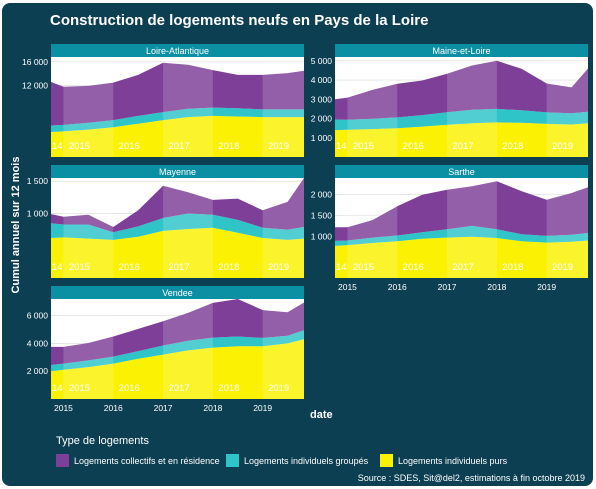 The image size is (596, 489). Describe the element at coordinates (79, 267) in the screenshot. I see `inner-year-label-mayenne-2015: 2015` at that location.